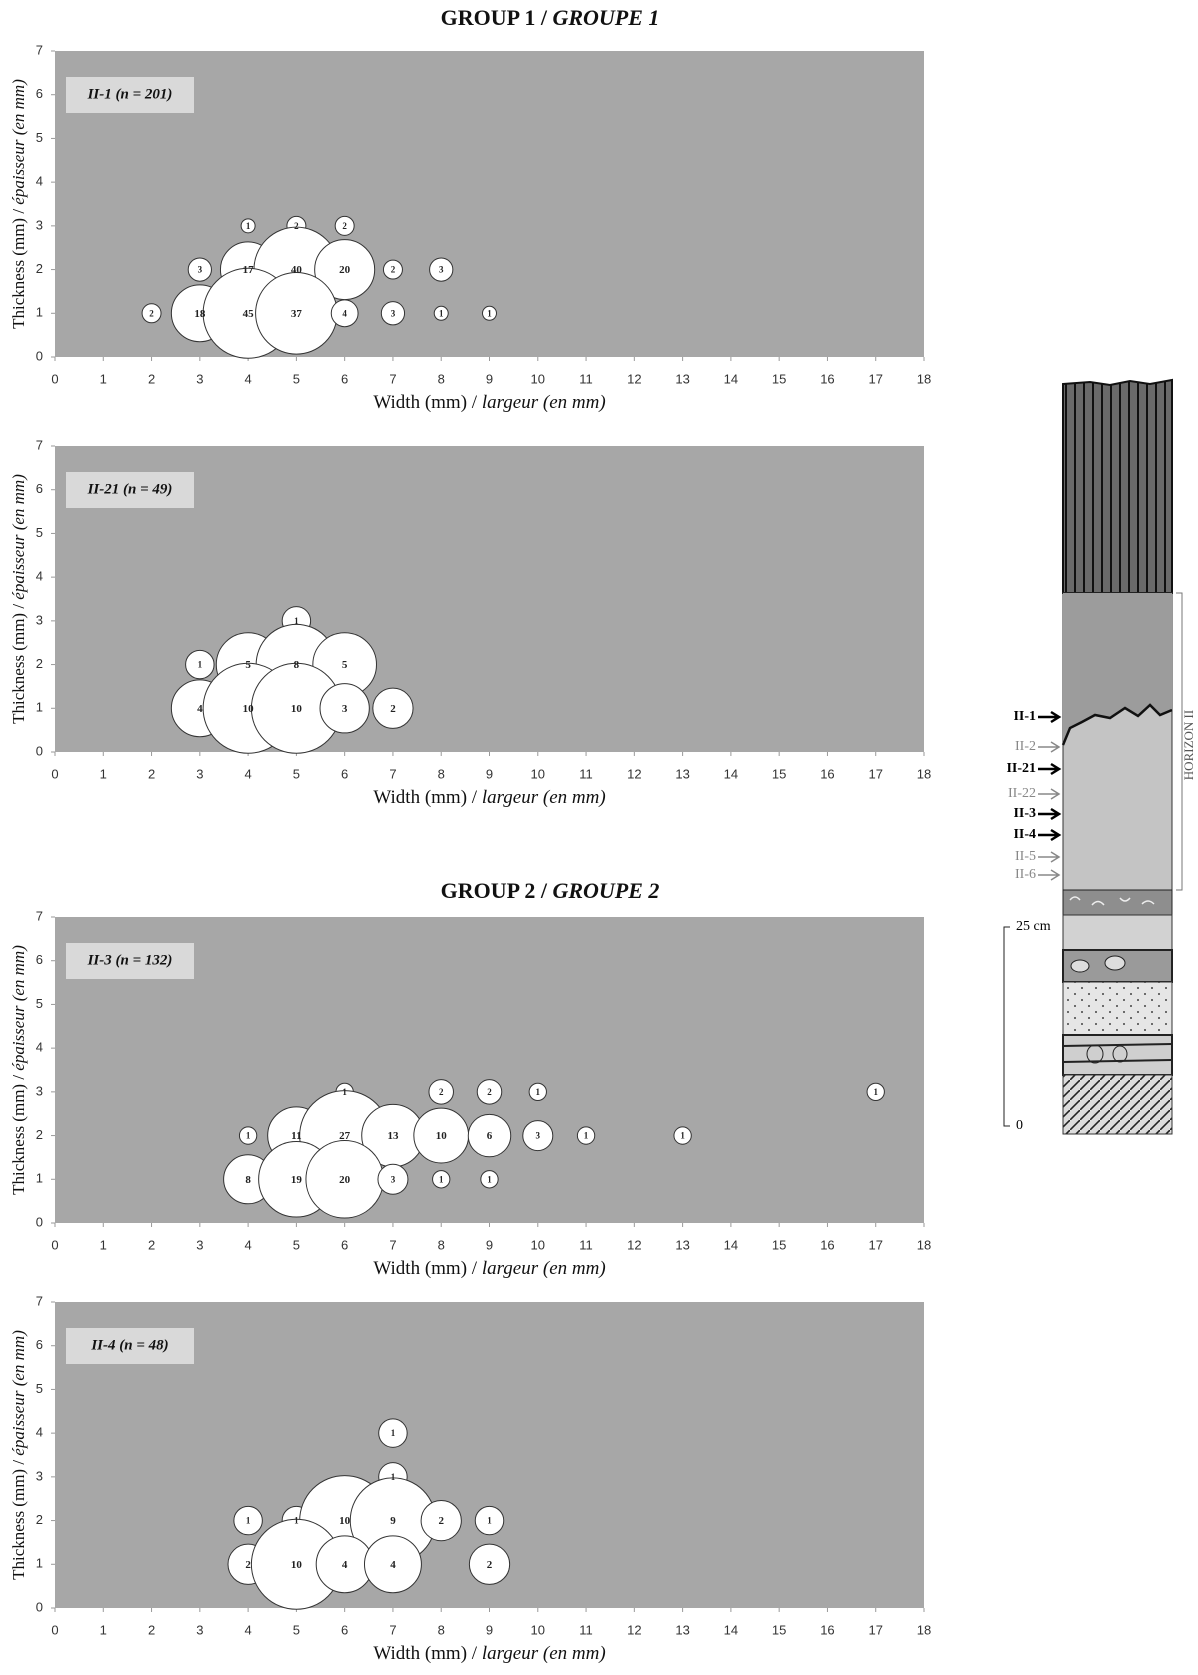  What do you see at coordinates (368, 1499) in the screenshot?
I see `bubble-labels: 111 1 10 9 2 12 10 4 4 2` at bounding box center [368, 1499].